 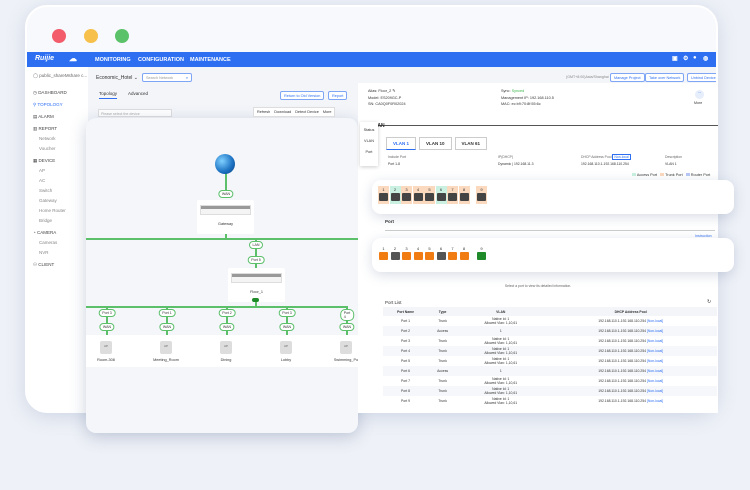 I want to click on port-status-1: 1, so click(x=383, y=252).